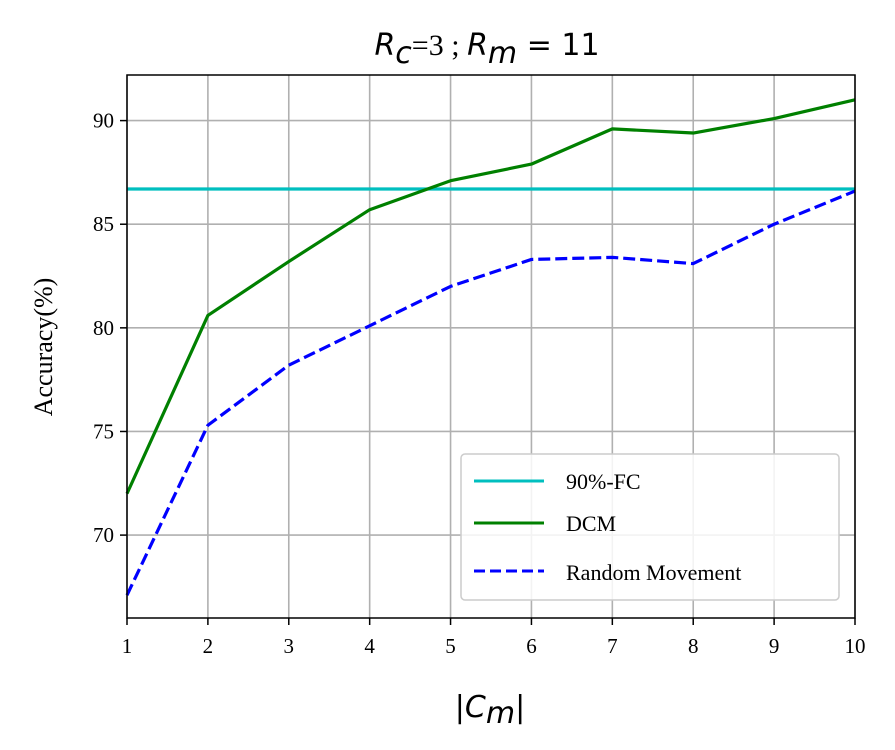  What do you see at coordinates (591, 523) in the screenshot?
I see `legend-label-dcm: DCM` at bounding box center [591, 523].